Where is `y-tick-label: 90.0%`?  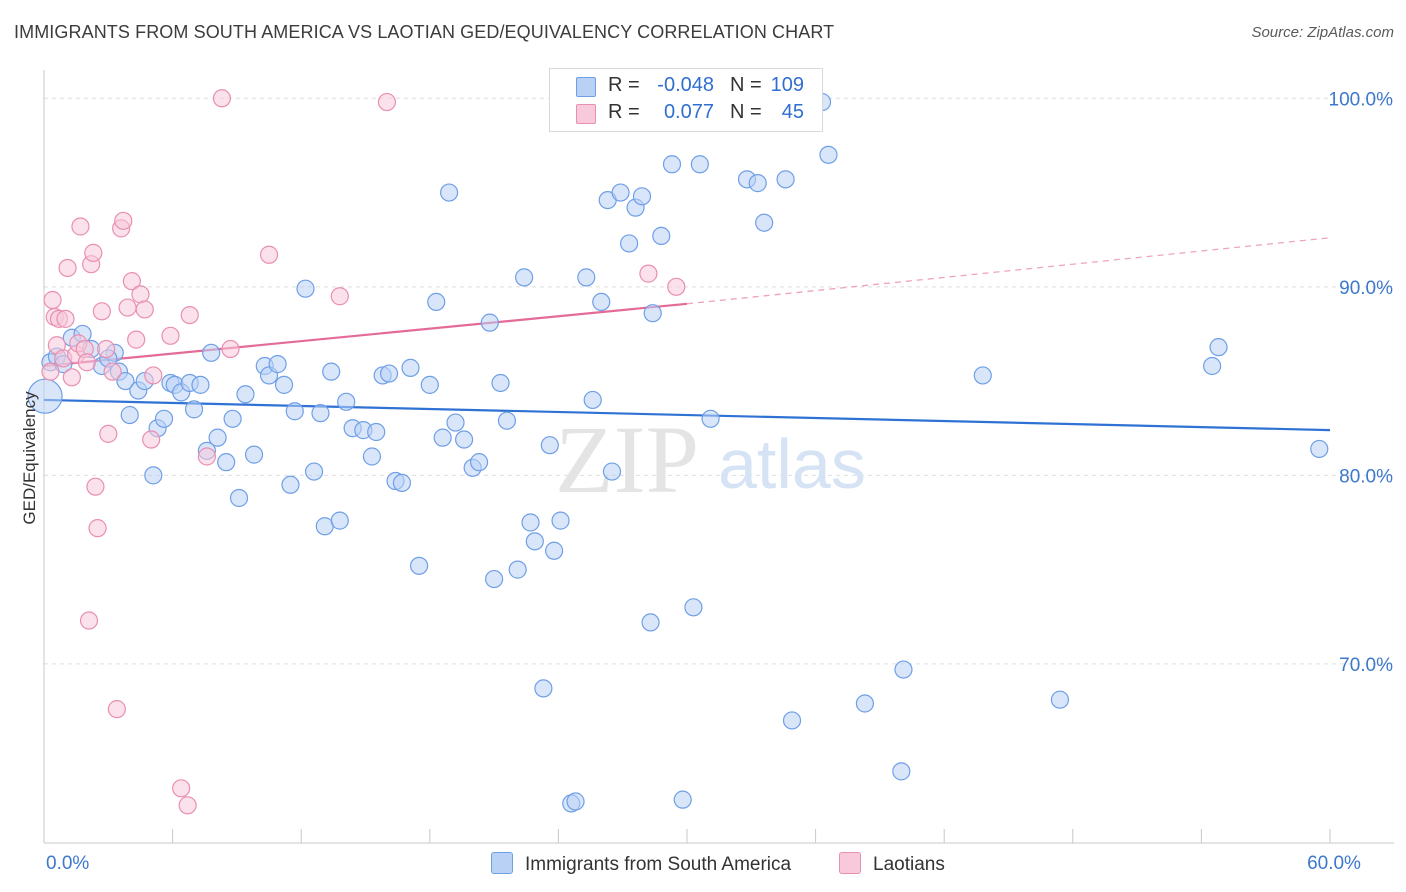 y-tick-label: 90.0% is located at coordinates (1366, 288).